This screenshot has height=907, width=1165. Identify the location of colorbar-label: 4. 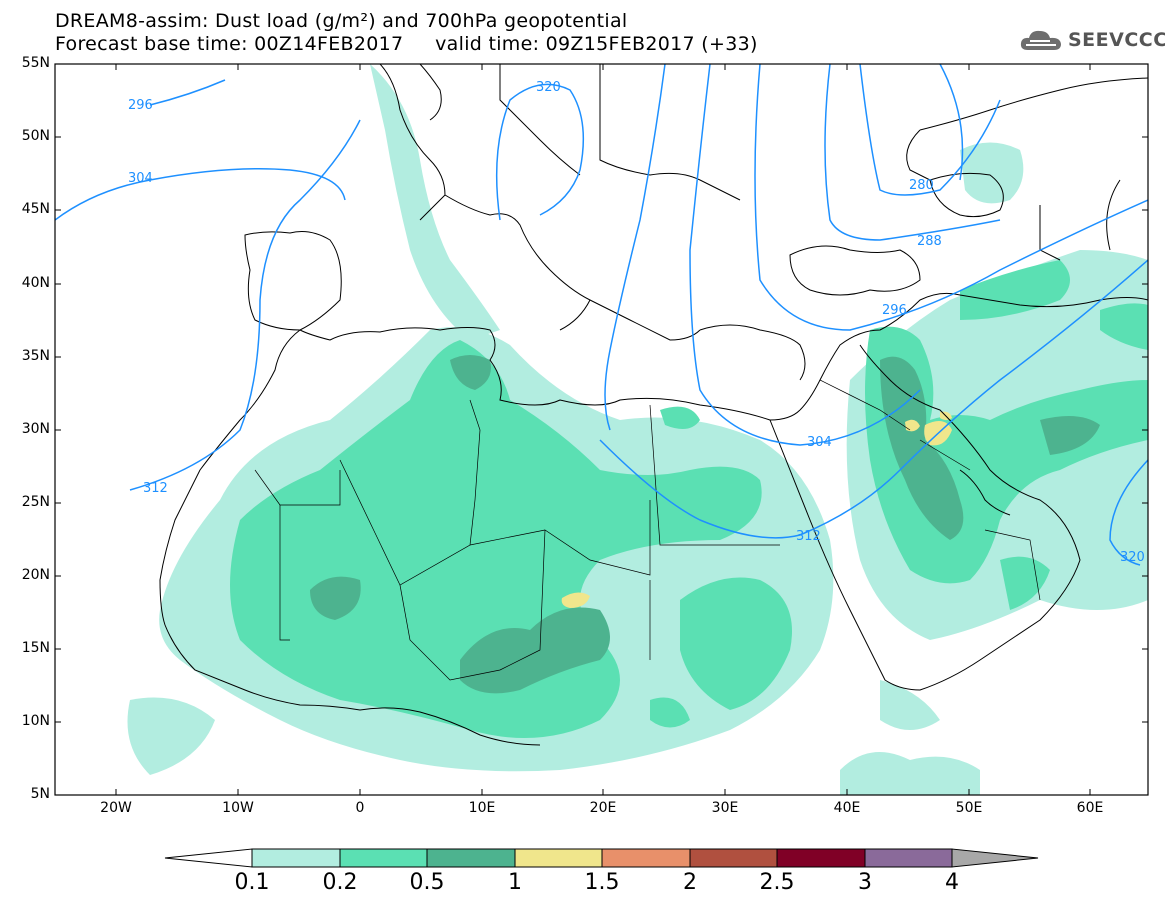
(952, 882).